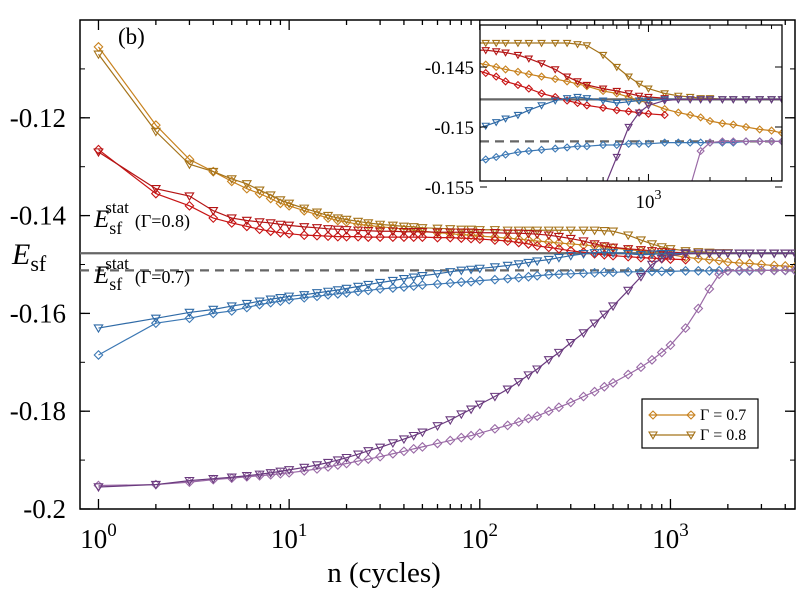  Describe the element at coordinates (29, 257) in the screenshot. I see `y-axis-label: Esf` at that location.